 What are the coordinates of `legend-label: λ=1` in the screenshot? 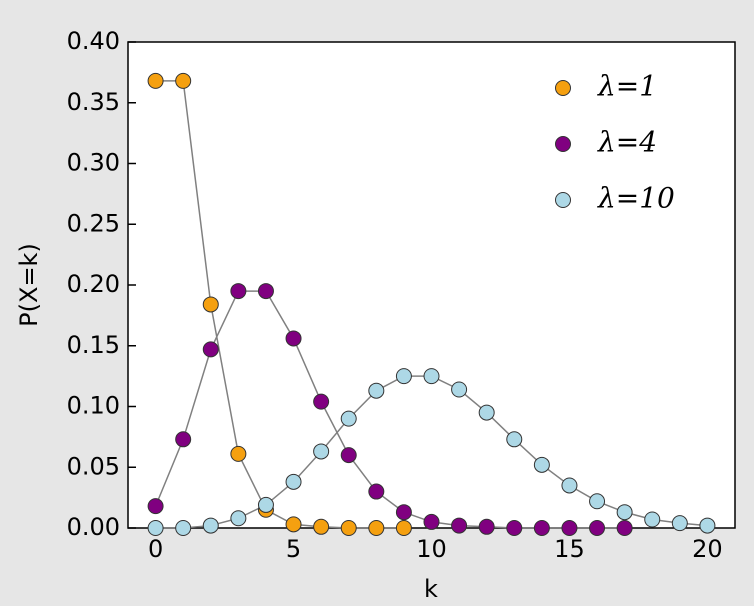 It's located at (627, 86).